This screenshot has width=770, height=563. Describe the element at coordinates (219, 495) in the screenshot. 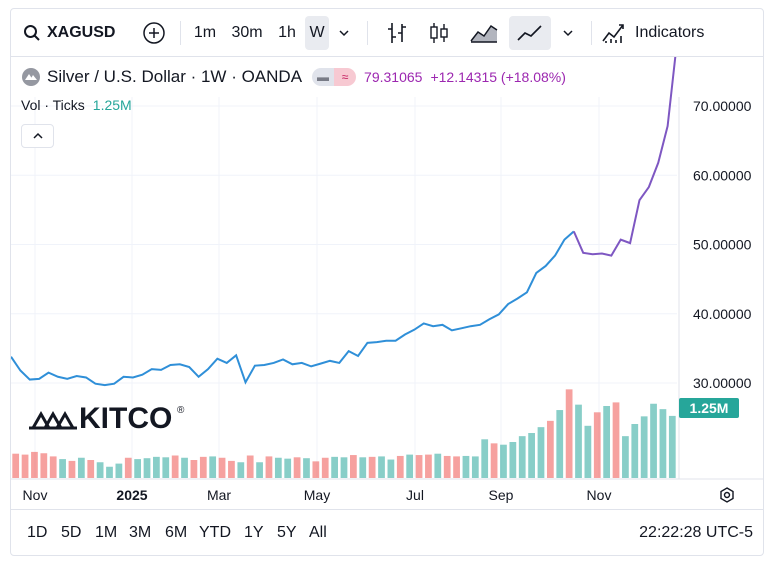

I see `x-tick-label: Mar` at that location.